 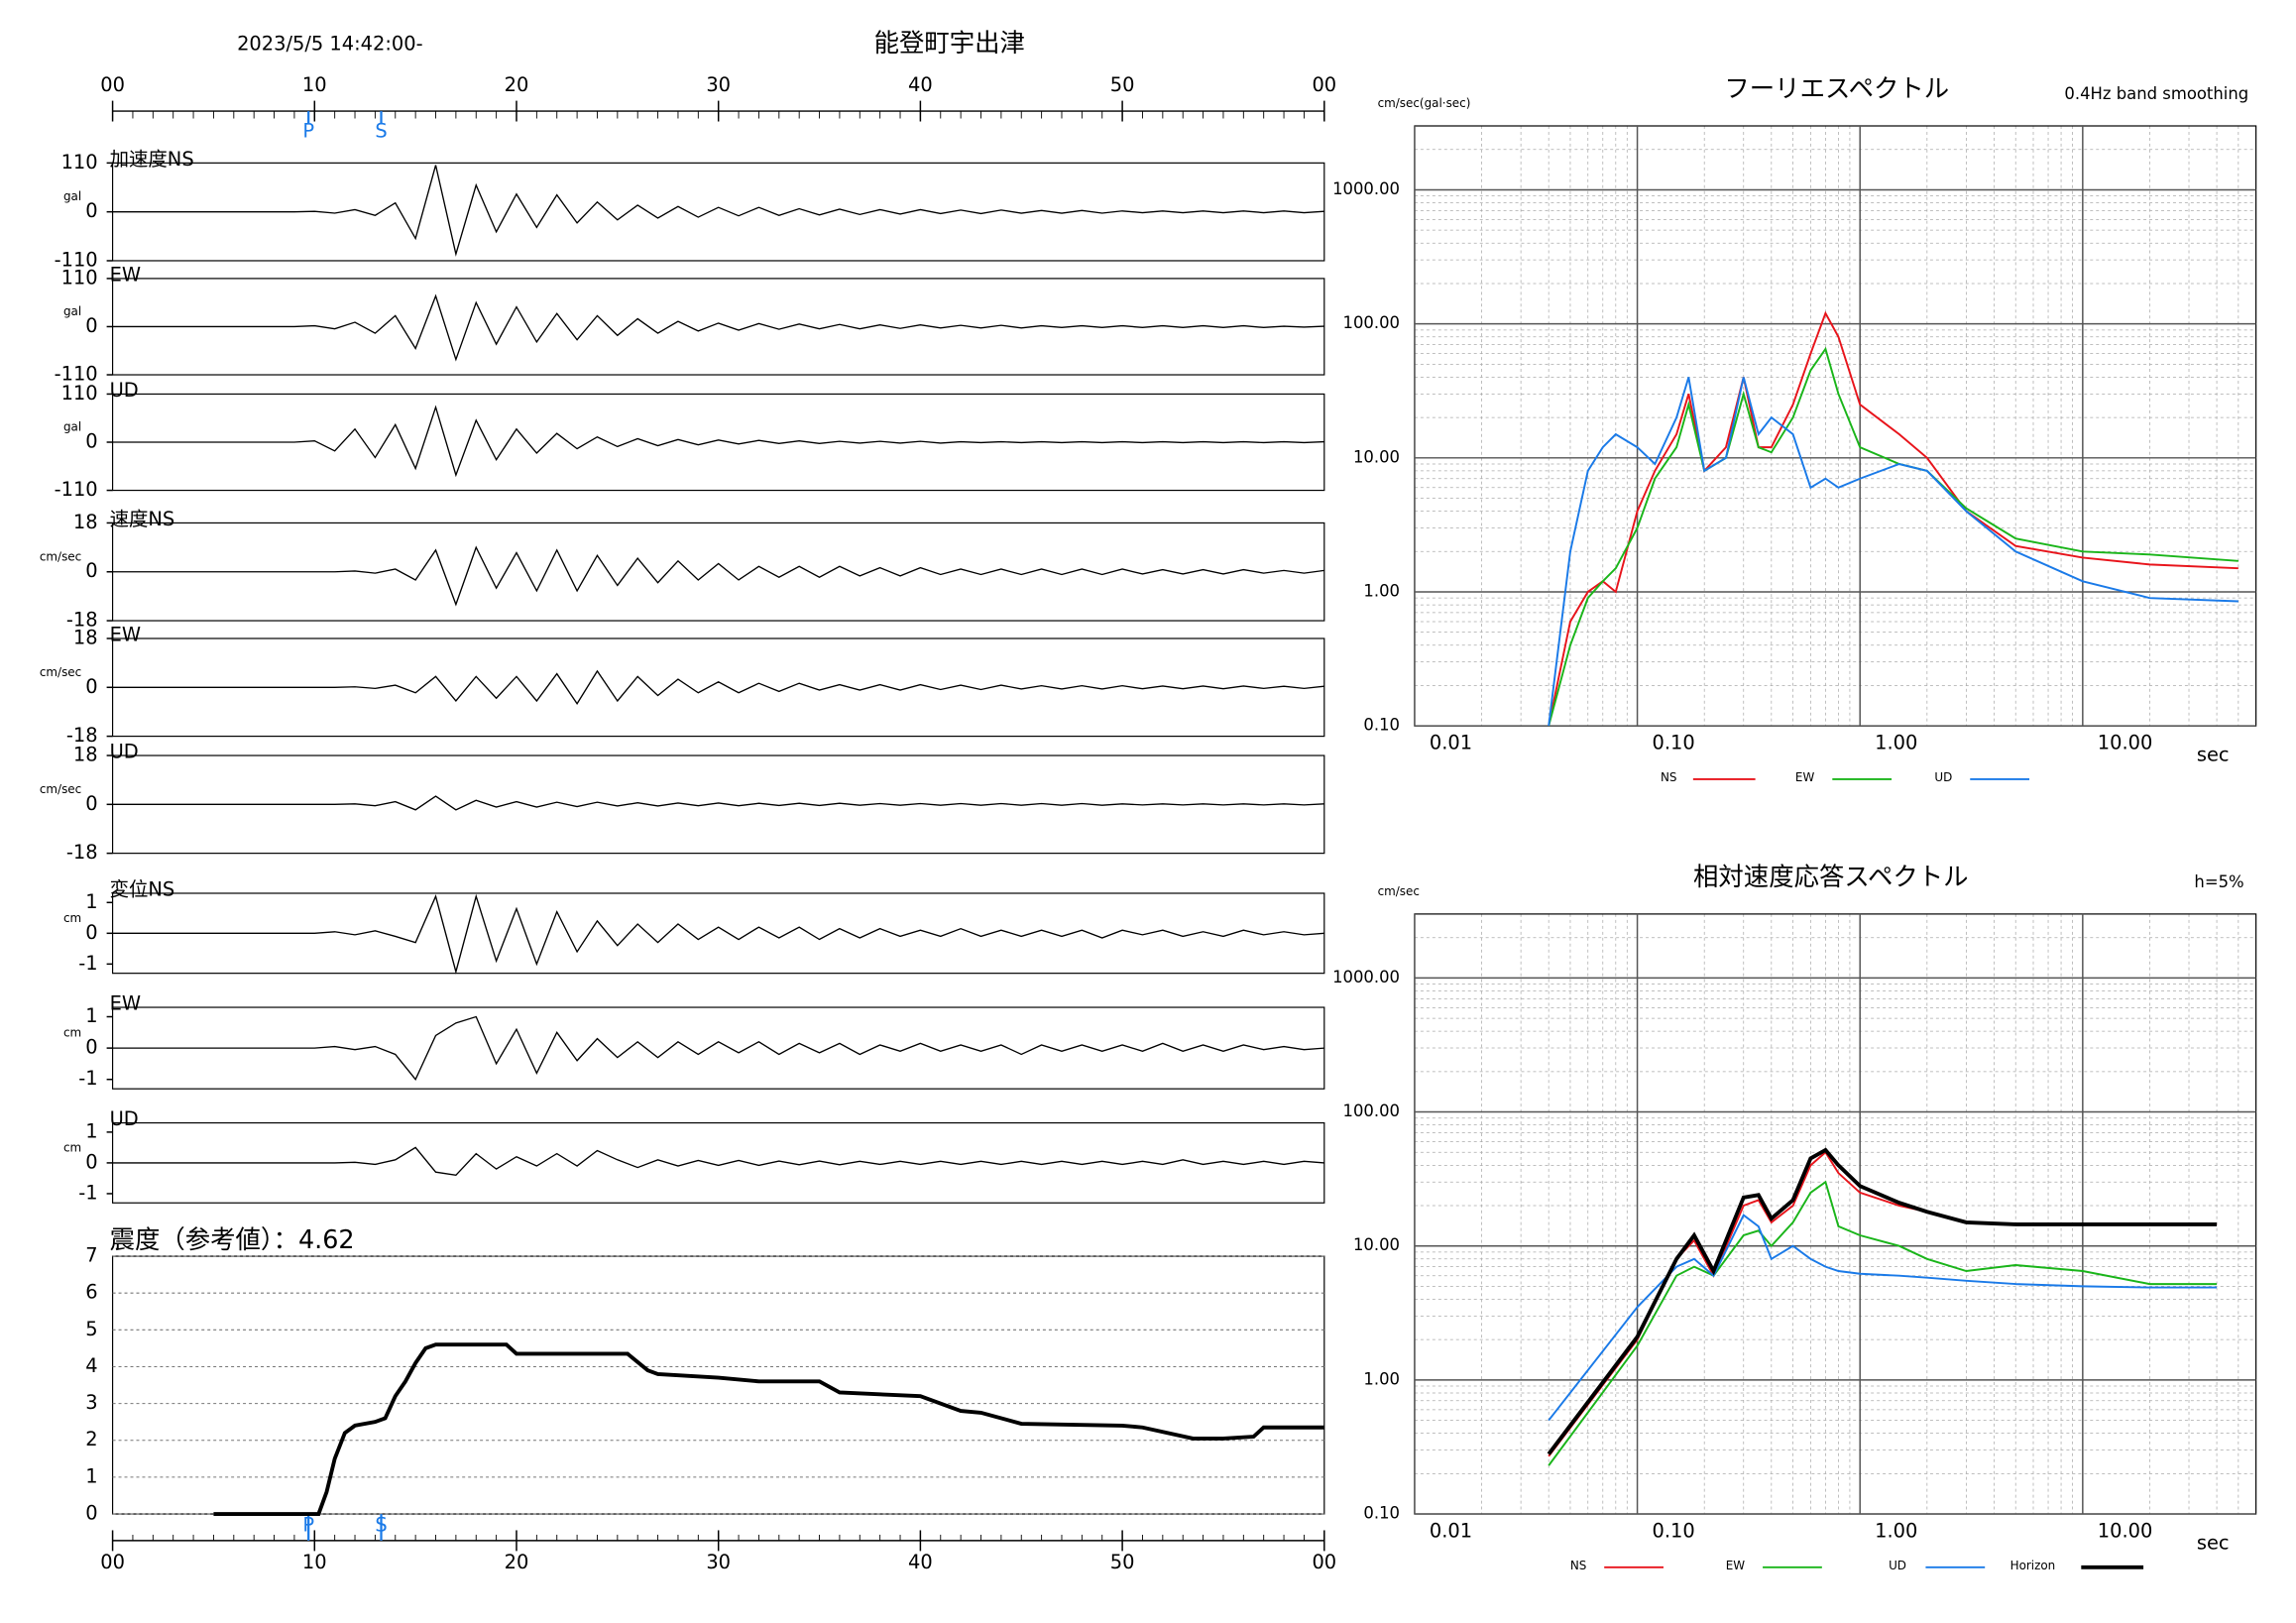 I want to click on y-tick-label: 1, so click(x=91, y=901).